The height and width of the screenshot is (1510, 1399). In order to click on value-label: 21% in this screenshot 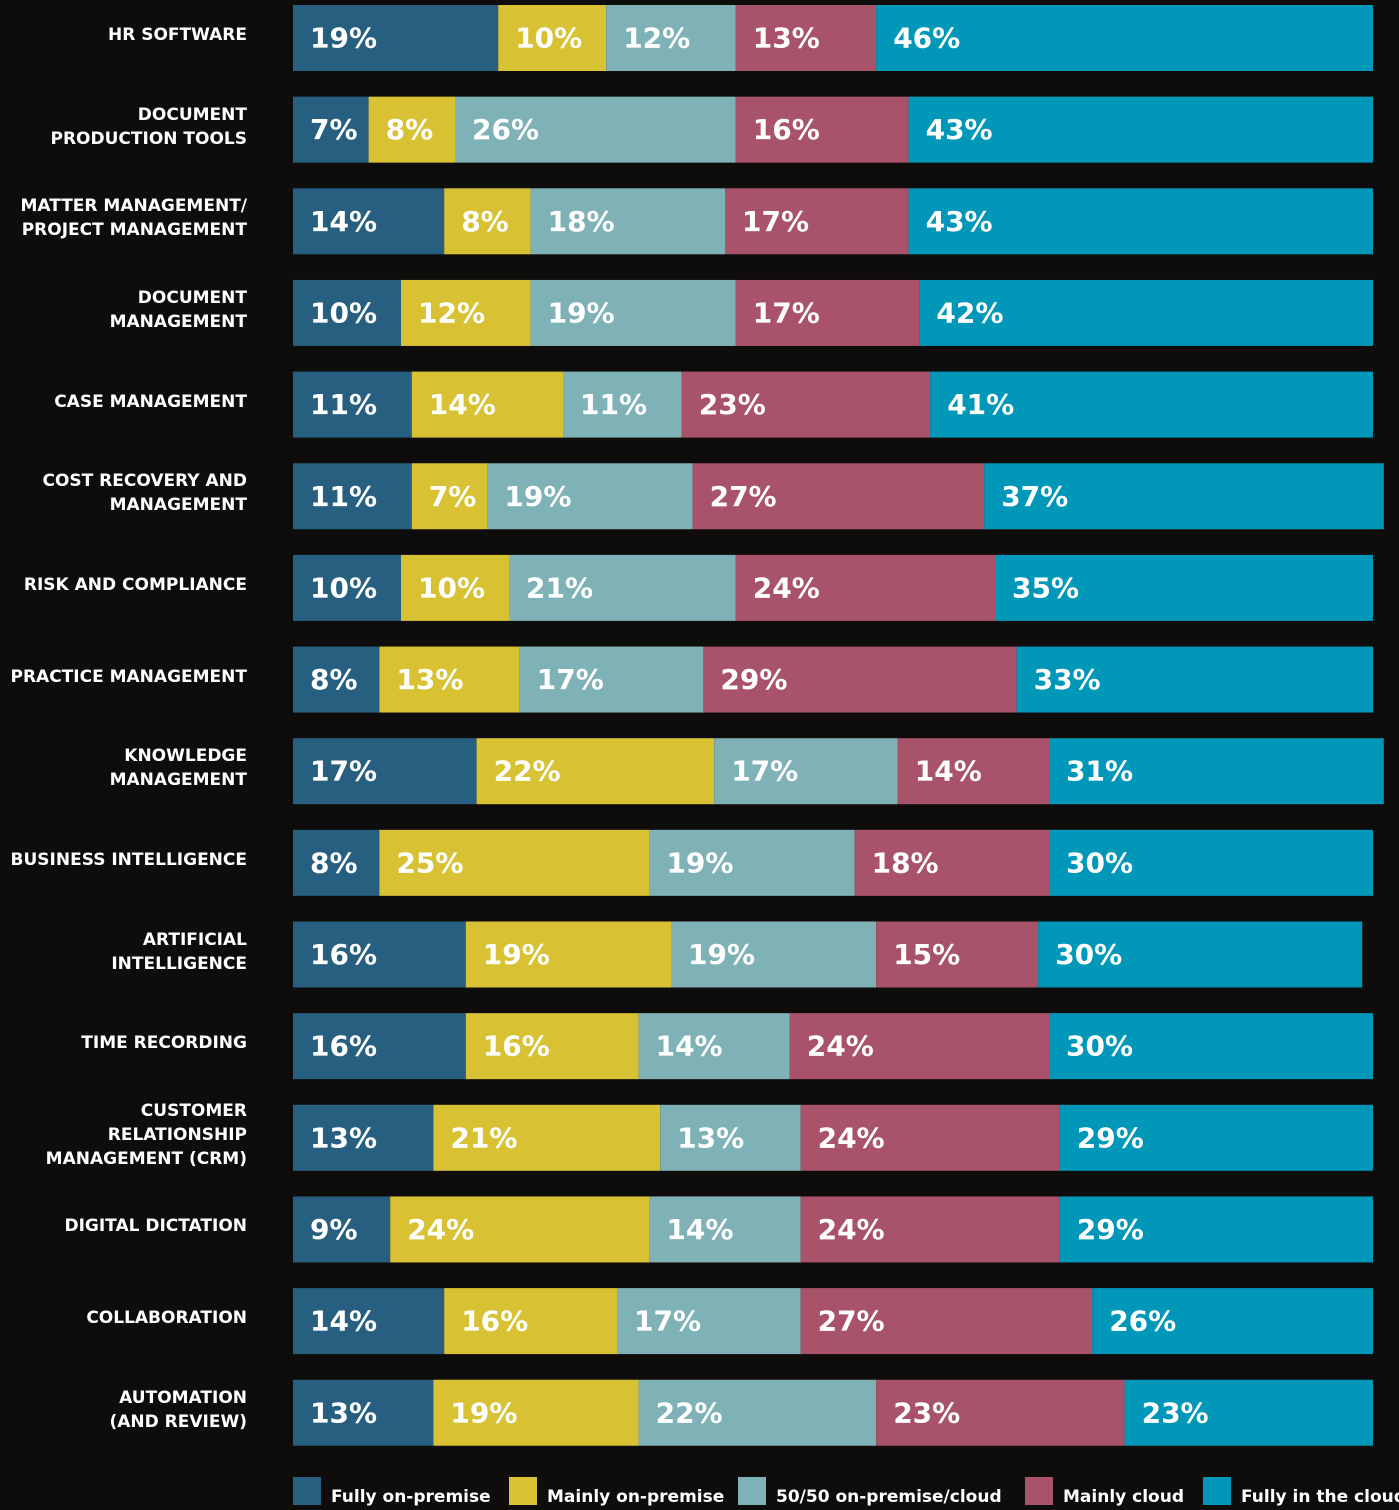, I will do `click(559, 587)`.